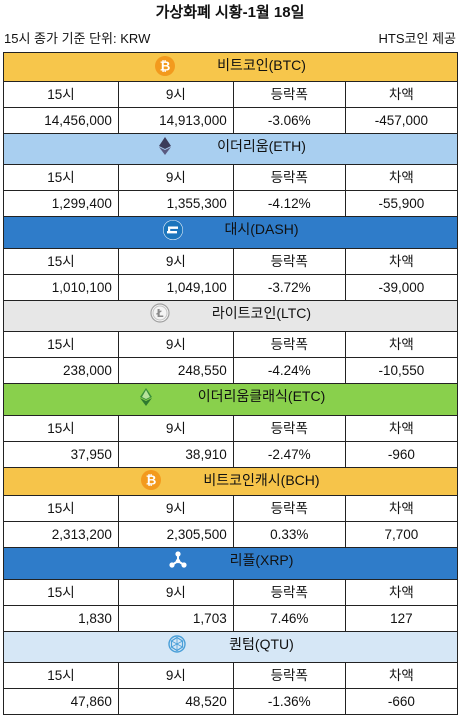 This screenshot has height=715, width=460. What do you see at coordinates (177, 644) in the screenshot?
I see `qtum-icon` at bounding box center [177, 644].